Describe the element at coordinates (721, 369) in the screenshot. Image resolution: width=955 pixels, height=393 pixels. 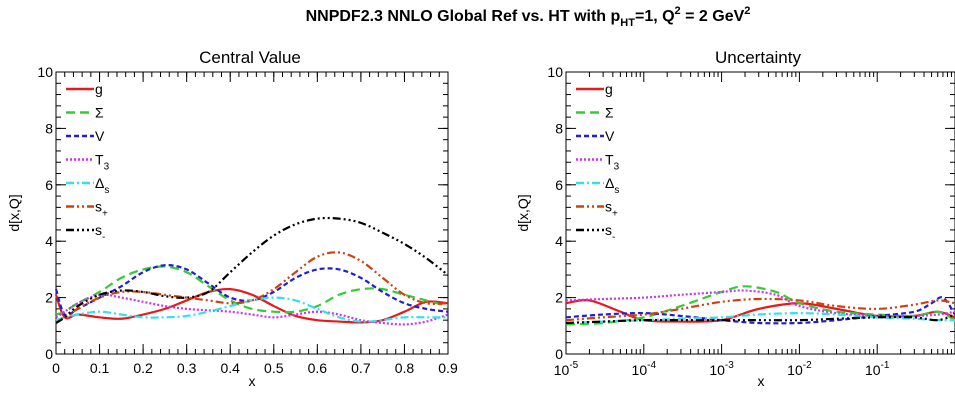
I see `uncertainty-x-tick-label: 10⁻³` at that location.